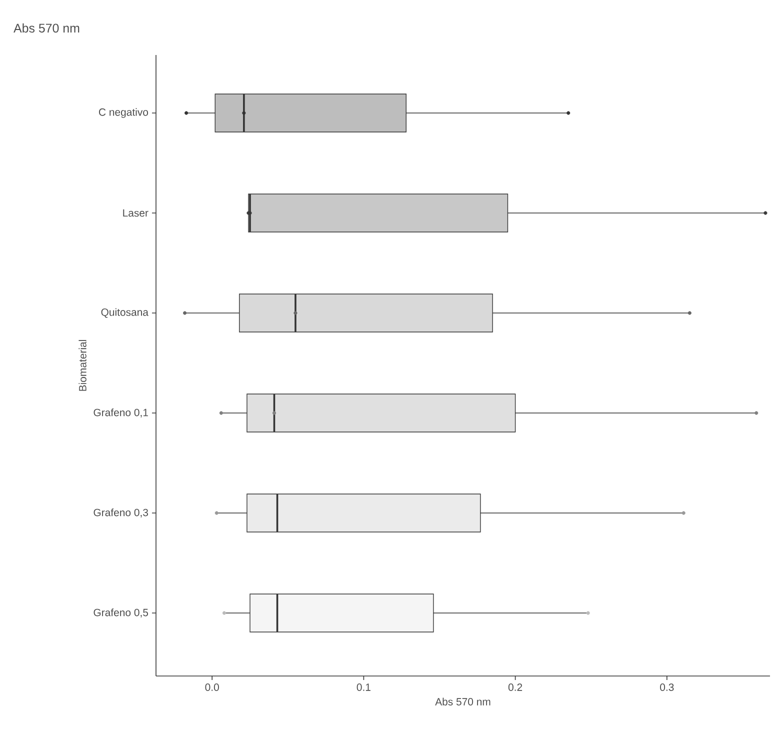 This screenshot has width=777, height=748. I want to click on x-tick-label: 0.1, so click(363, 687).